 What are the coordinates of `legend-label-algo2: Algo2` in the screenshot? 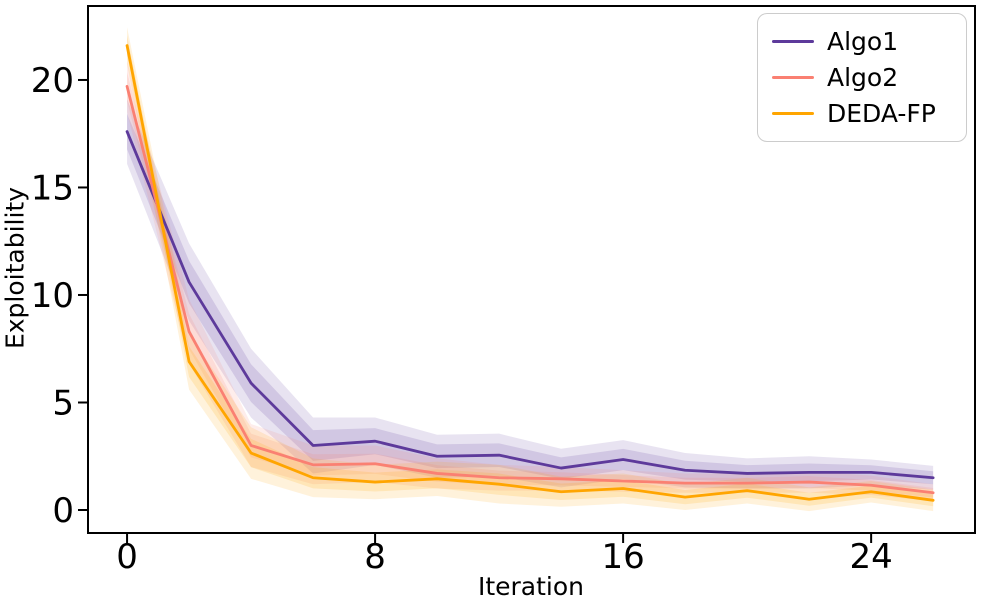 It's located at (863, 77).